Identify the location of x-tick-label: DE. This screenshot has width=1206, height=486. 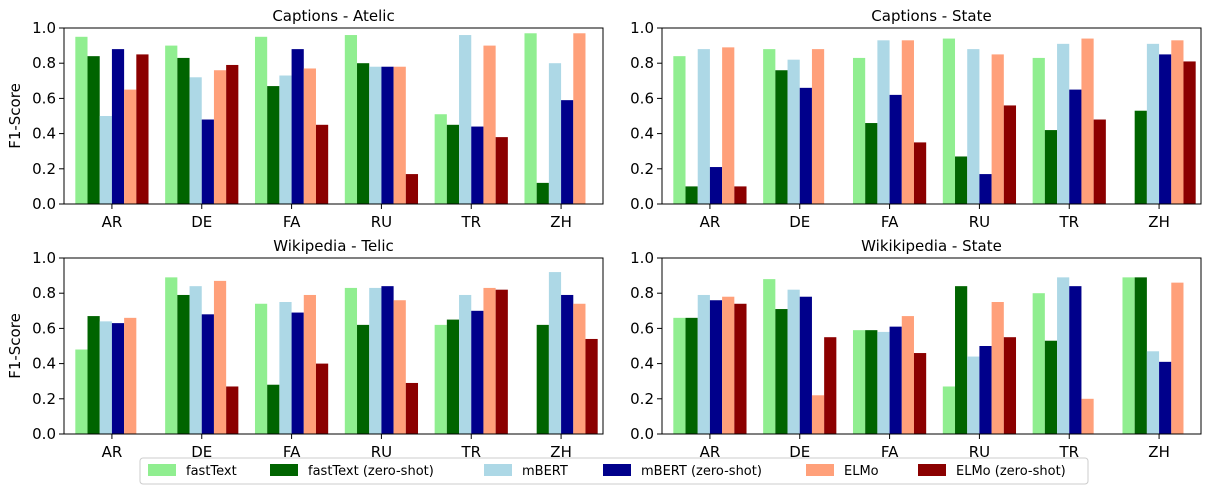
(201, 222).